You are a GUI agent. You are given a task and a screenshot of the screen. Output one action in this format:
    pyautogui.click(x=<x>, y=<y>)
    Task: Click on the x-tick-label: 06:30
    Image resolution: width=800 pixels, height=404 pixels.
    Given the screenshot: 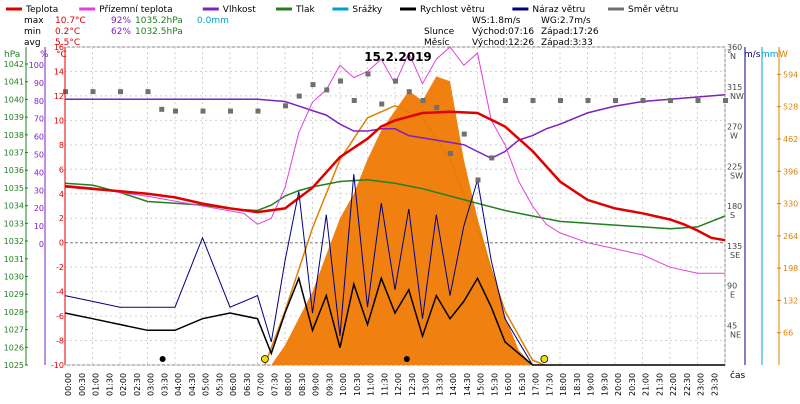 What is the action you would take?
    pyautogui.click(x=247, y=384)
    